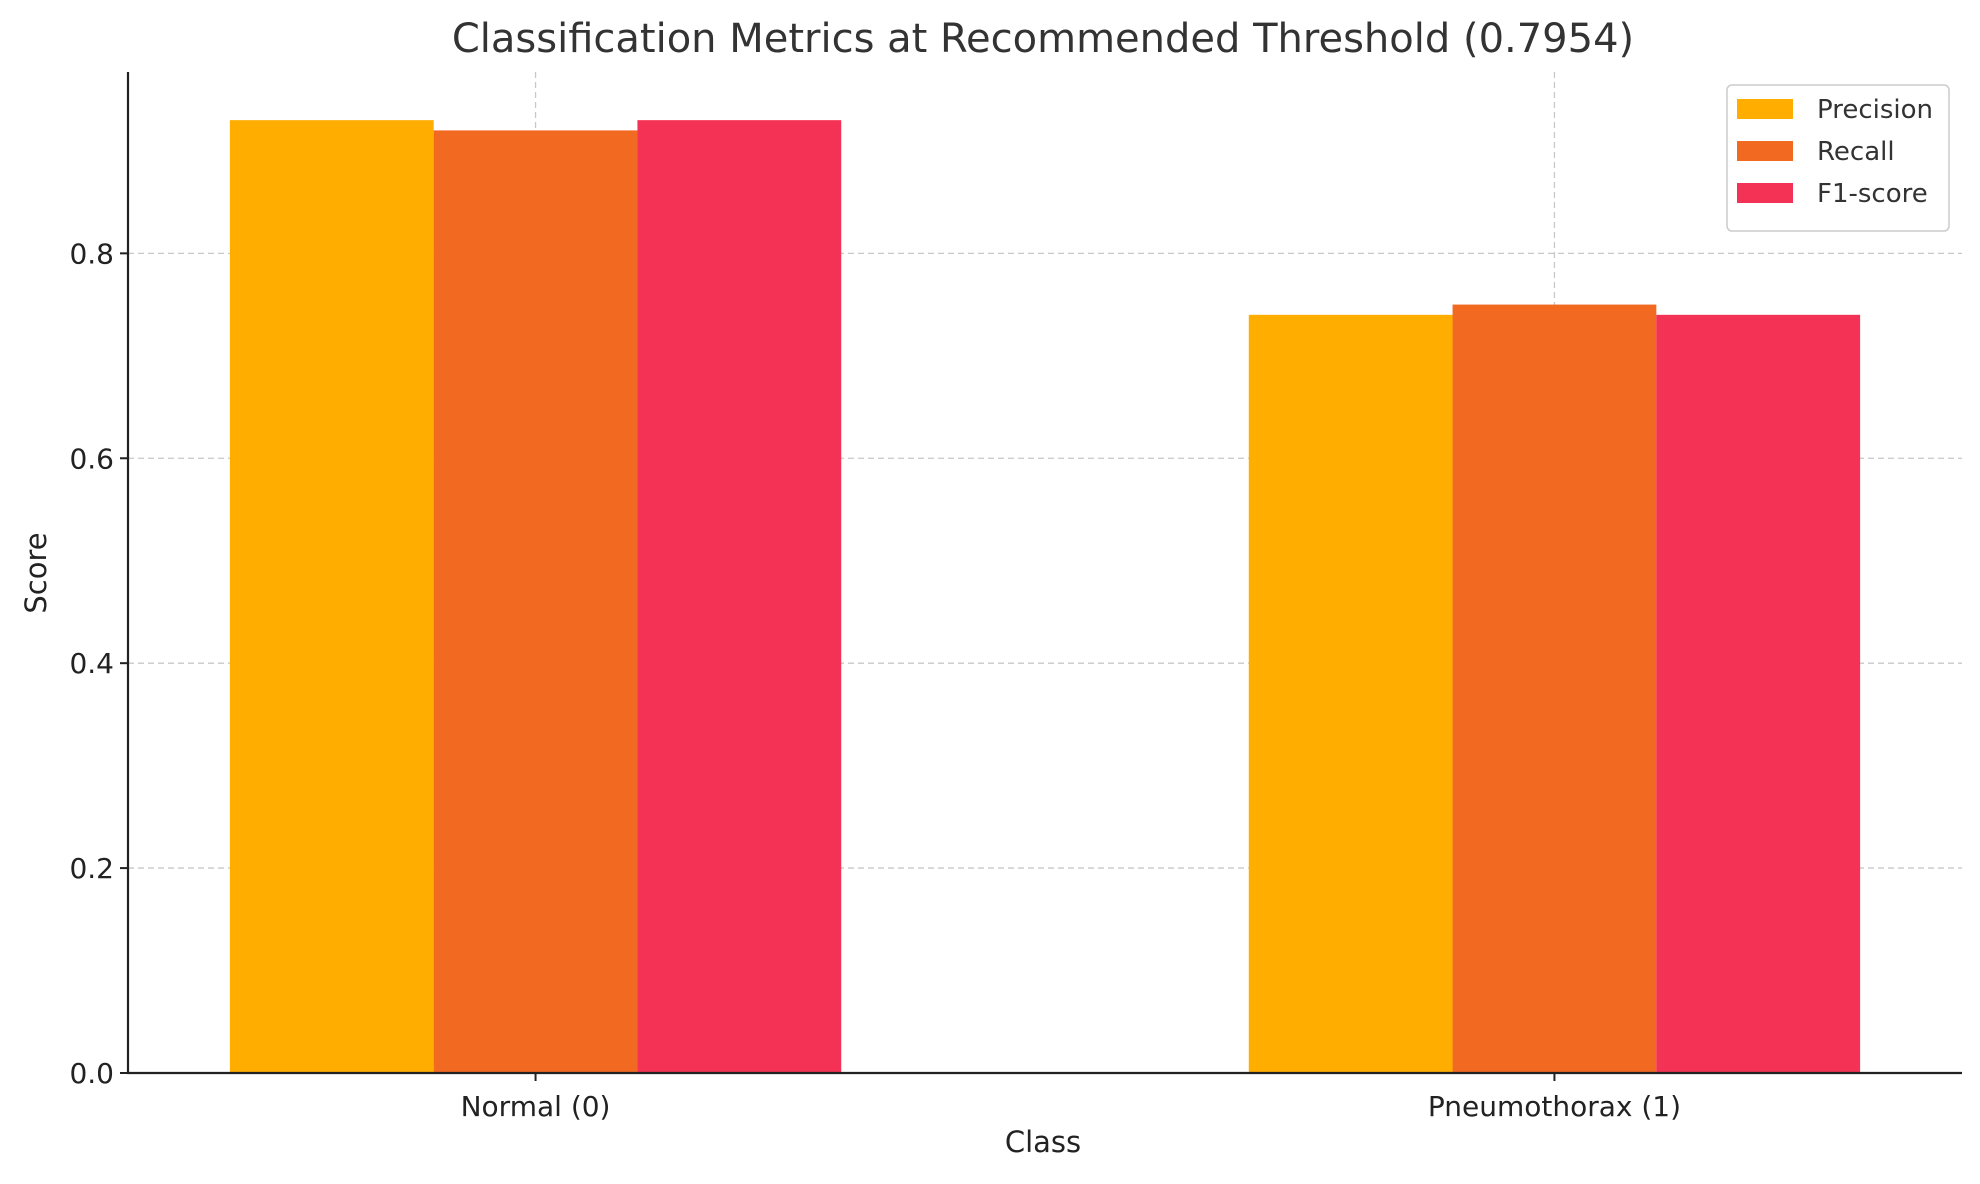 Image resolution: width=1980 pixels, height=1184 pixels. I want to click on y-ticks: 0.0 0.2 0.4 0.6 0.8, so click(98, 663).